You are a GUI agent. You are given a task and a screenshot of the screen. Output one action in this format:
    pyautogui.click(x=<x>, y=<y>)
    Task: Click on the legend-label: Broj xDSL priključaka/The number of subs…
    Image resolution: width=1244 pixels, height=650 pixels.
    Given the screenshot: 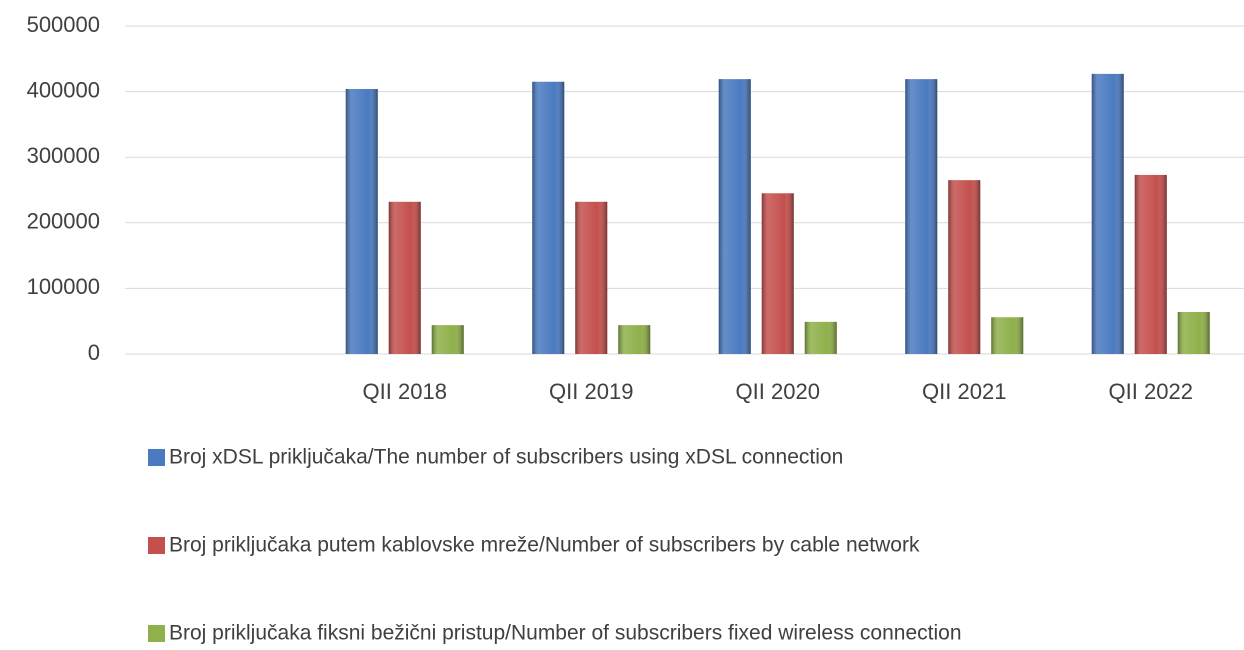 What is the action you would take?
    pyautogui.click(x=506, y=457)
    